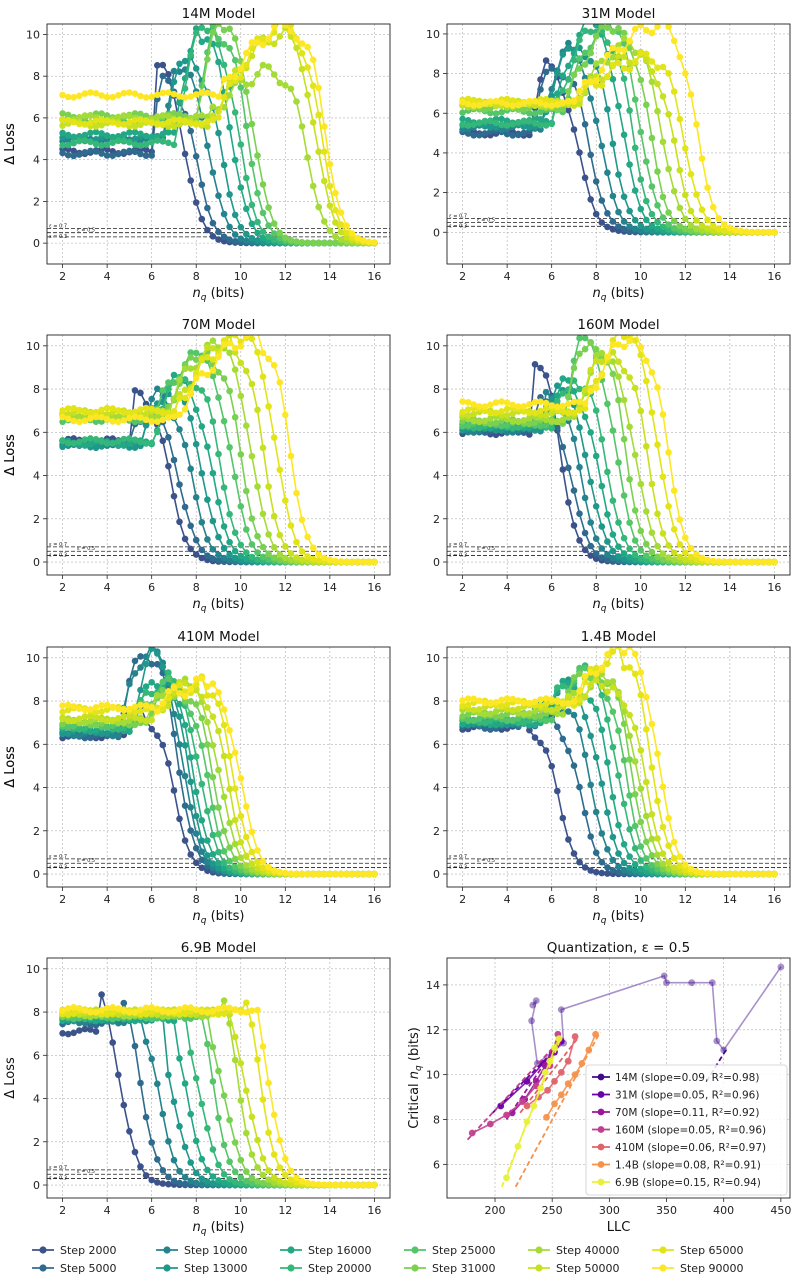  What do you see at coordinates (618, 456) in the screenshot?
I see `series-line` at bounding box center [618, 456].